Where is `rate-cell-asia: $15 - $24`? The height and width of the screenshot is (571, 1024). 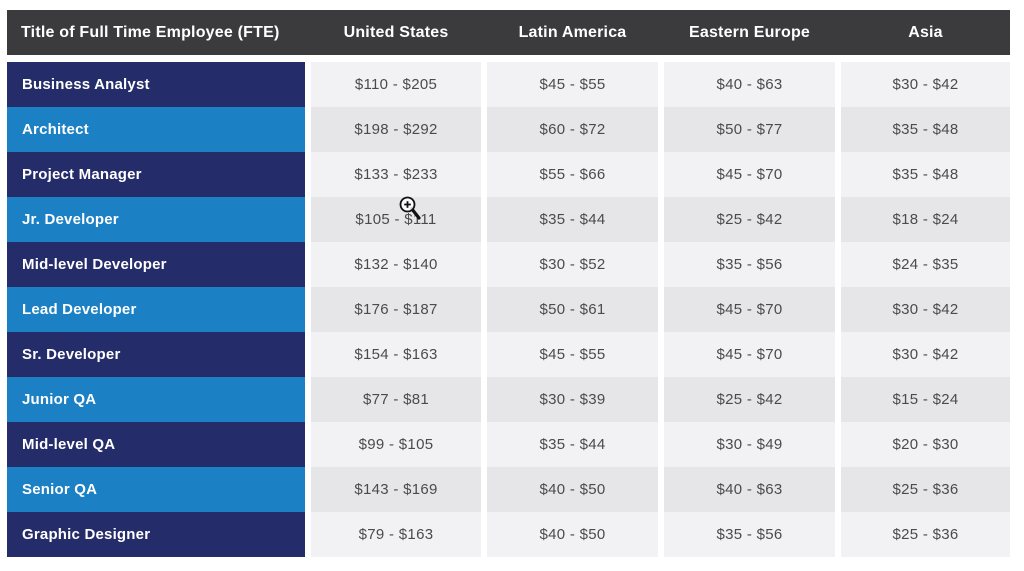 rate-cell-asia: $15 - $24 is located at coordinates (925, 399).